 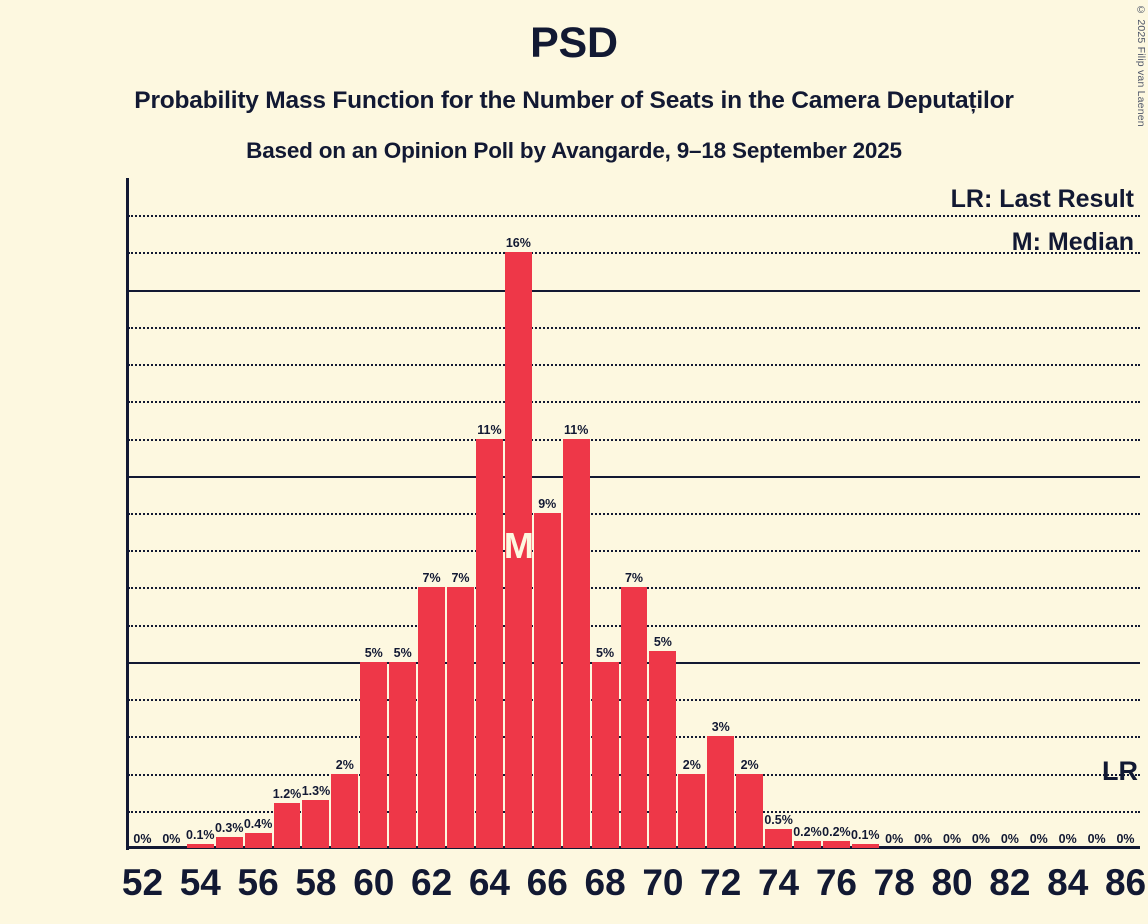 What do you see at coordinates (605, 882) in the screenshot?
I see `x-tick-label: 68` at bounding box center [605, 882].